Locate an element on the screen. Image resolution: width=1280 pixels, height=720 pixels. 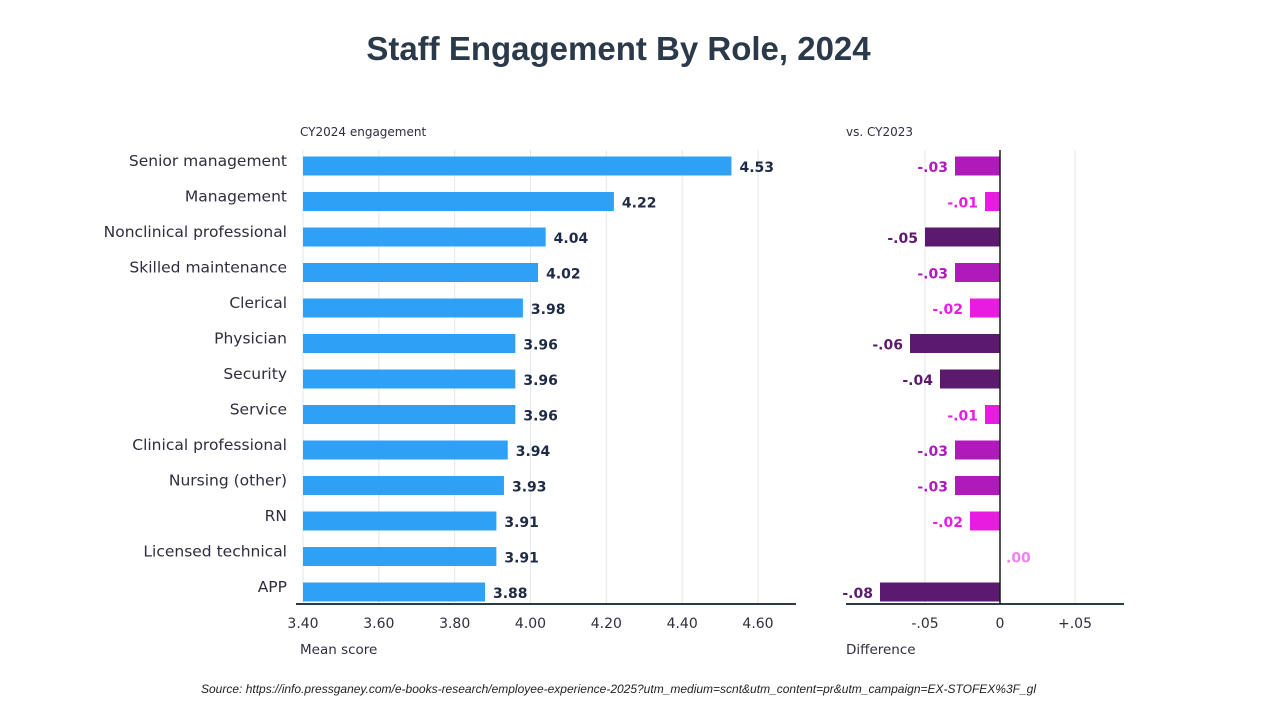
tick-label: 4.20 is located at coordinates (606, 624).